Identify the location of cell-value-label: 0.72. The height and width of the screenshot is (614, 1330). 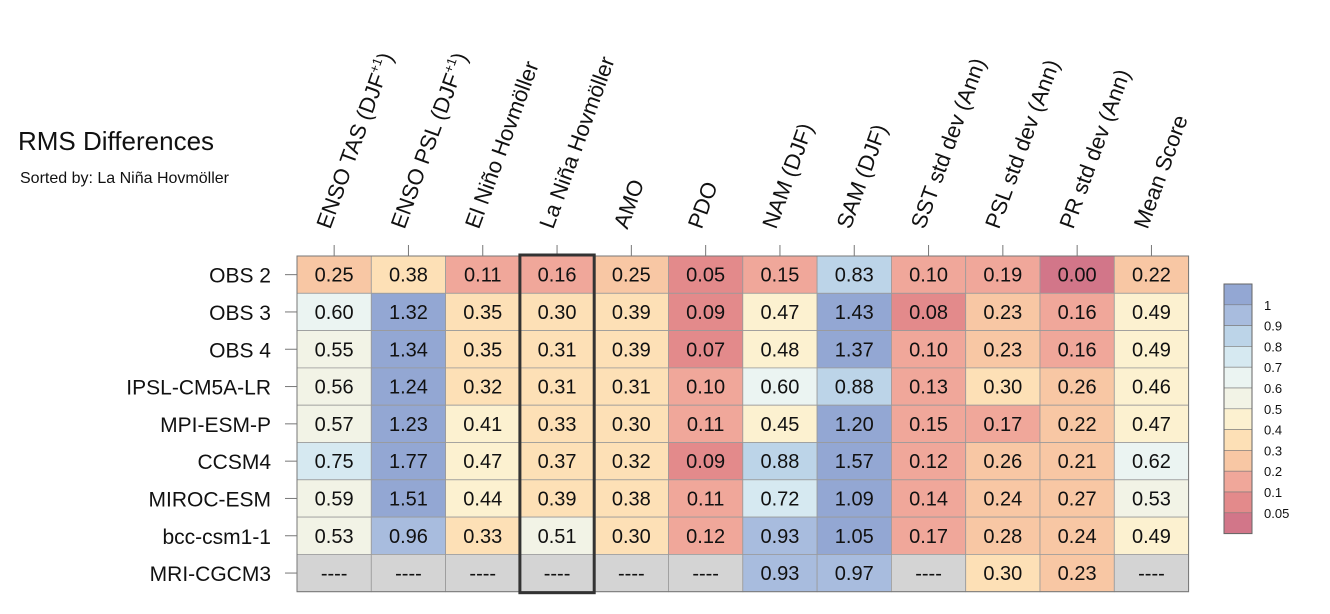
(779, 499).